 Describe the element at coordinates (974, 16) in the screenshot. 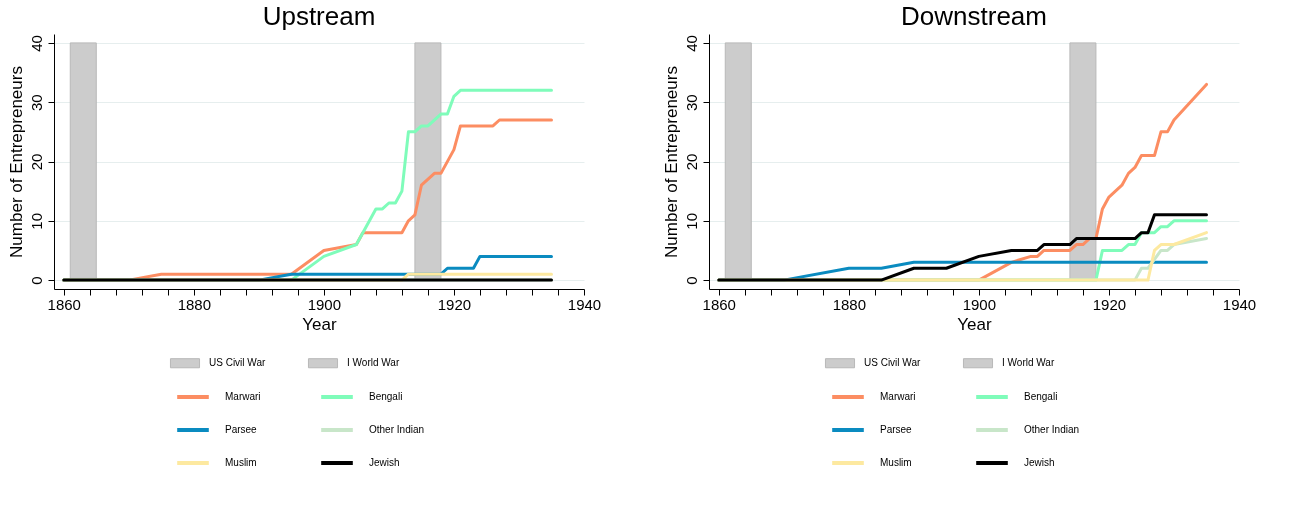

I see `chart-title: Downstream` at that location.